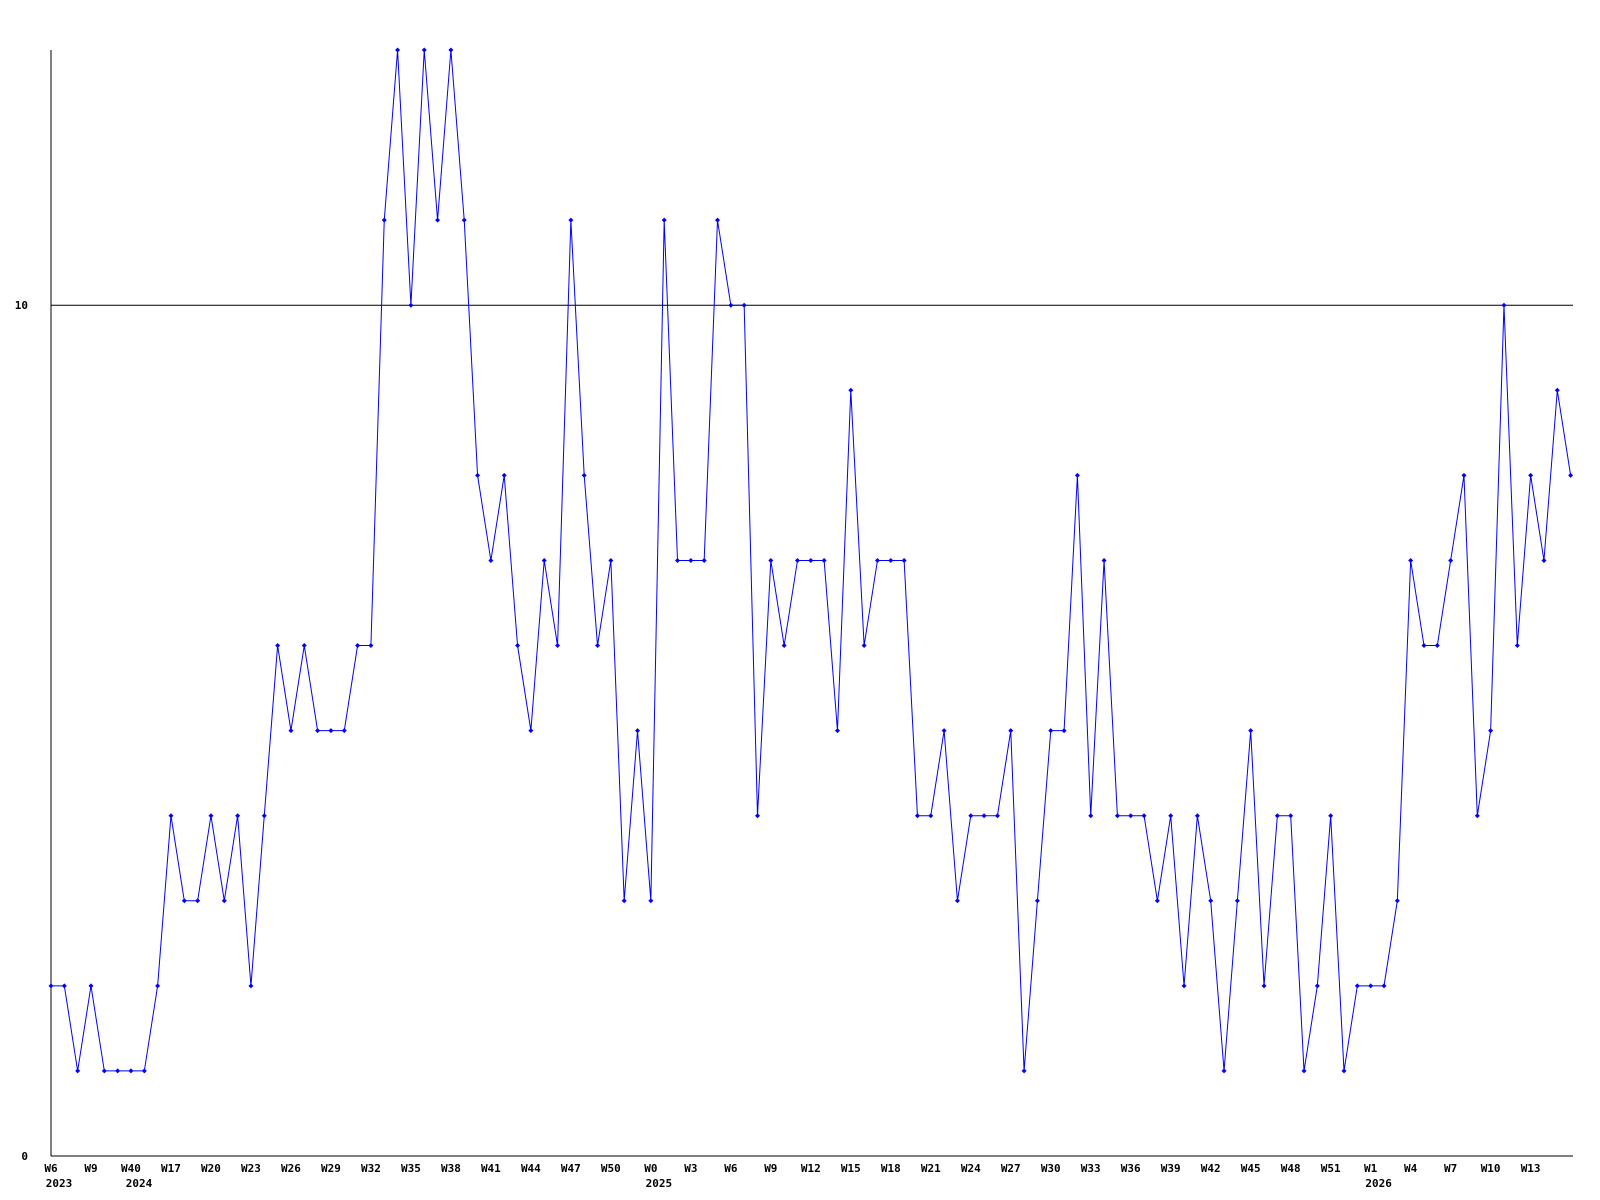 This screenshot has height=1200, width=1600. What do you see at coordinates (291, 1168) in the screenshot?
I see `x-tick-label: W26` at bounding box center [291, 1168].